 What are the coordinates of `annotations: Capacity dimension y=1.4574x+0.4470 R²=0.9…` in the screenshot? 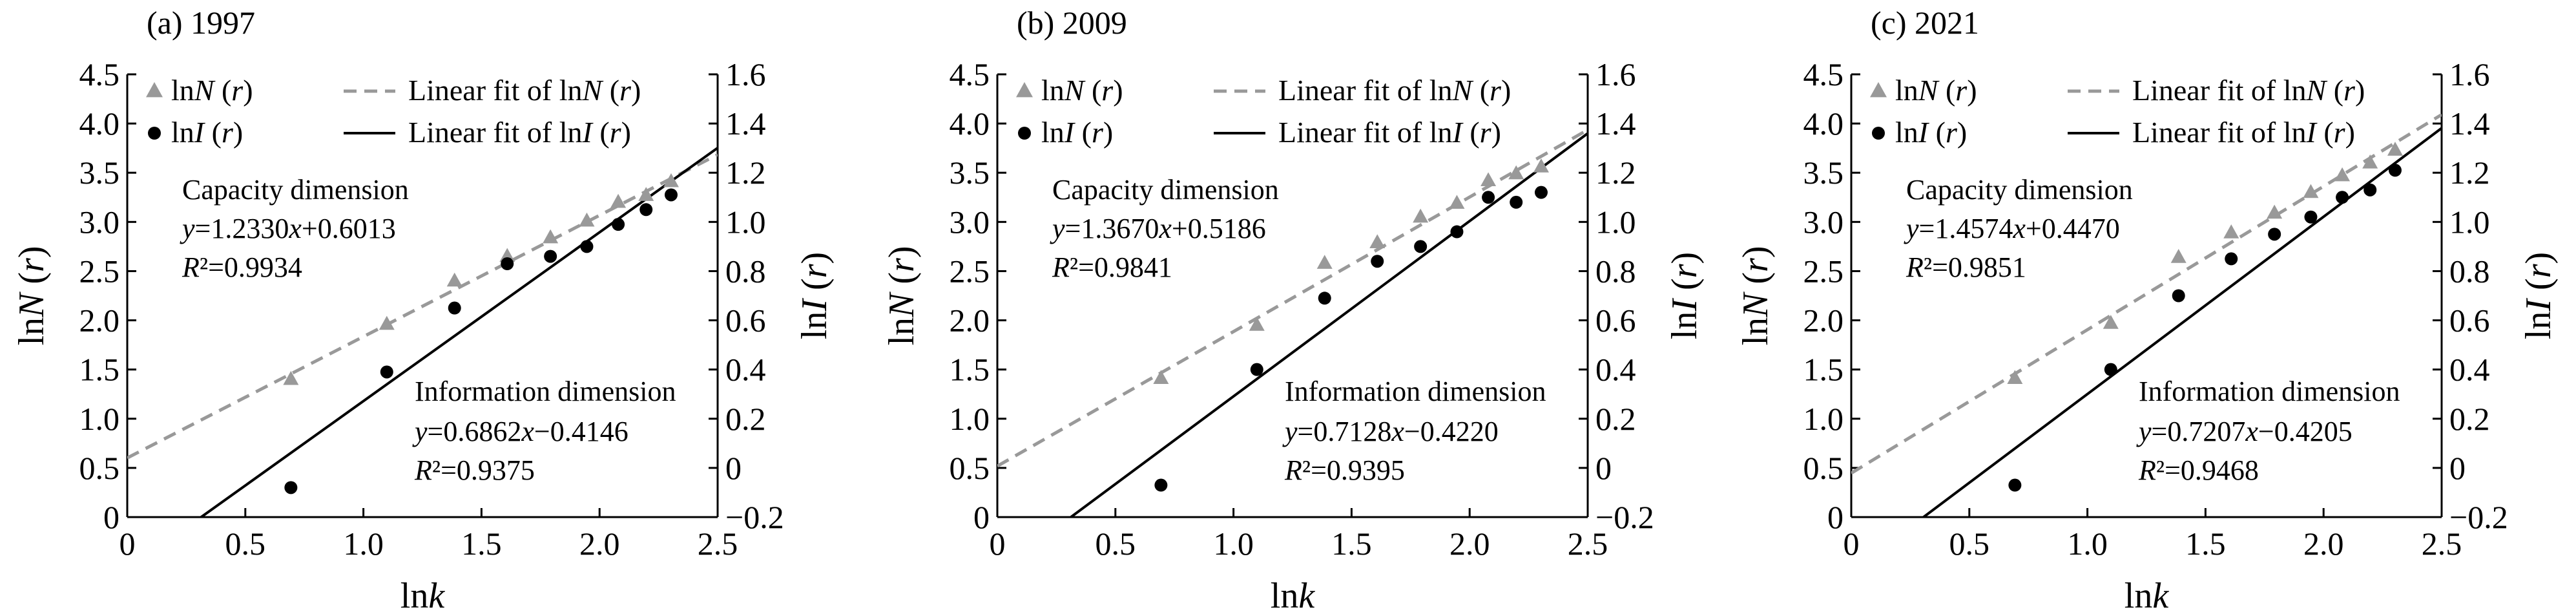 It's located at (2152, 330).